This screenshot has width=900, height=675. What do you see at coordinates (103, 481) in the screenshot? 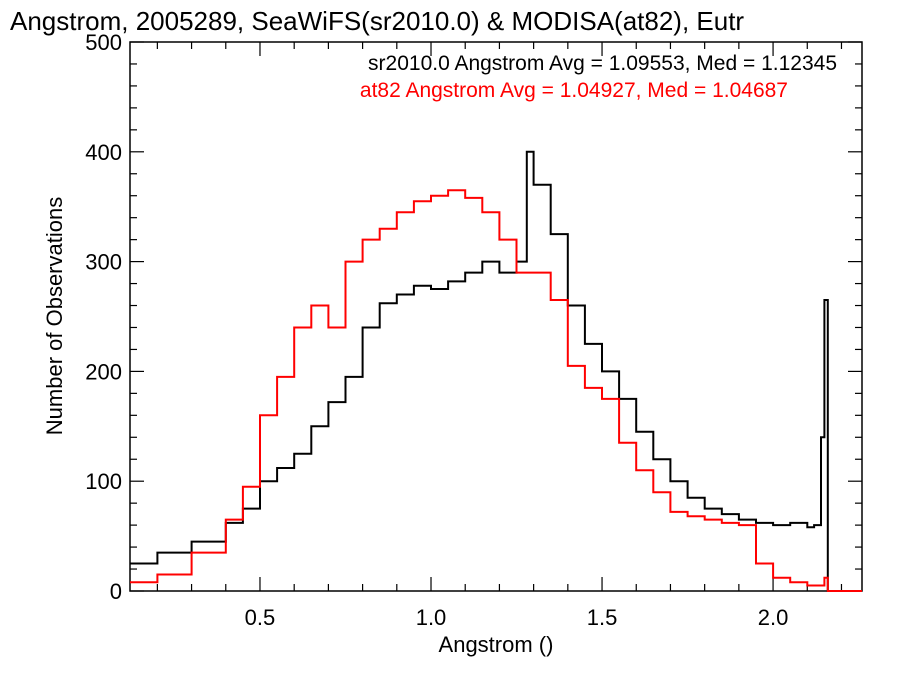
I see `y-tick-label: 100` at bounding box center [103, 481].